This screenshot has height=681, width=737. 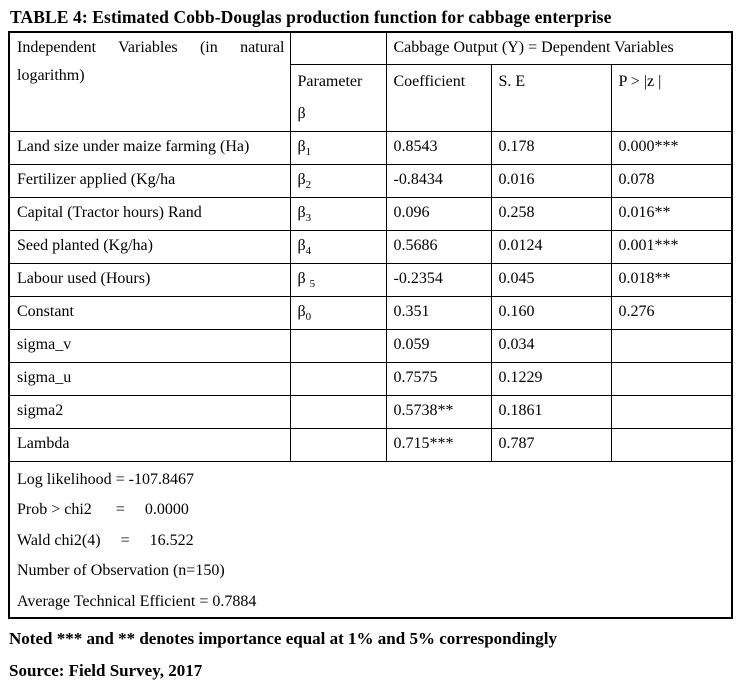 What do you see at coordinates (330, 81) in the screenshot?
I see `header-parameter-word: Parameter` at bounding box center [330, 81].